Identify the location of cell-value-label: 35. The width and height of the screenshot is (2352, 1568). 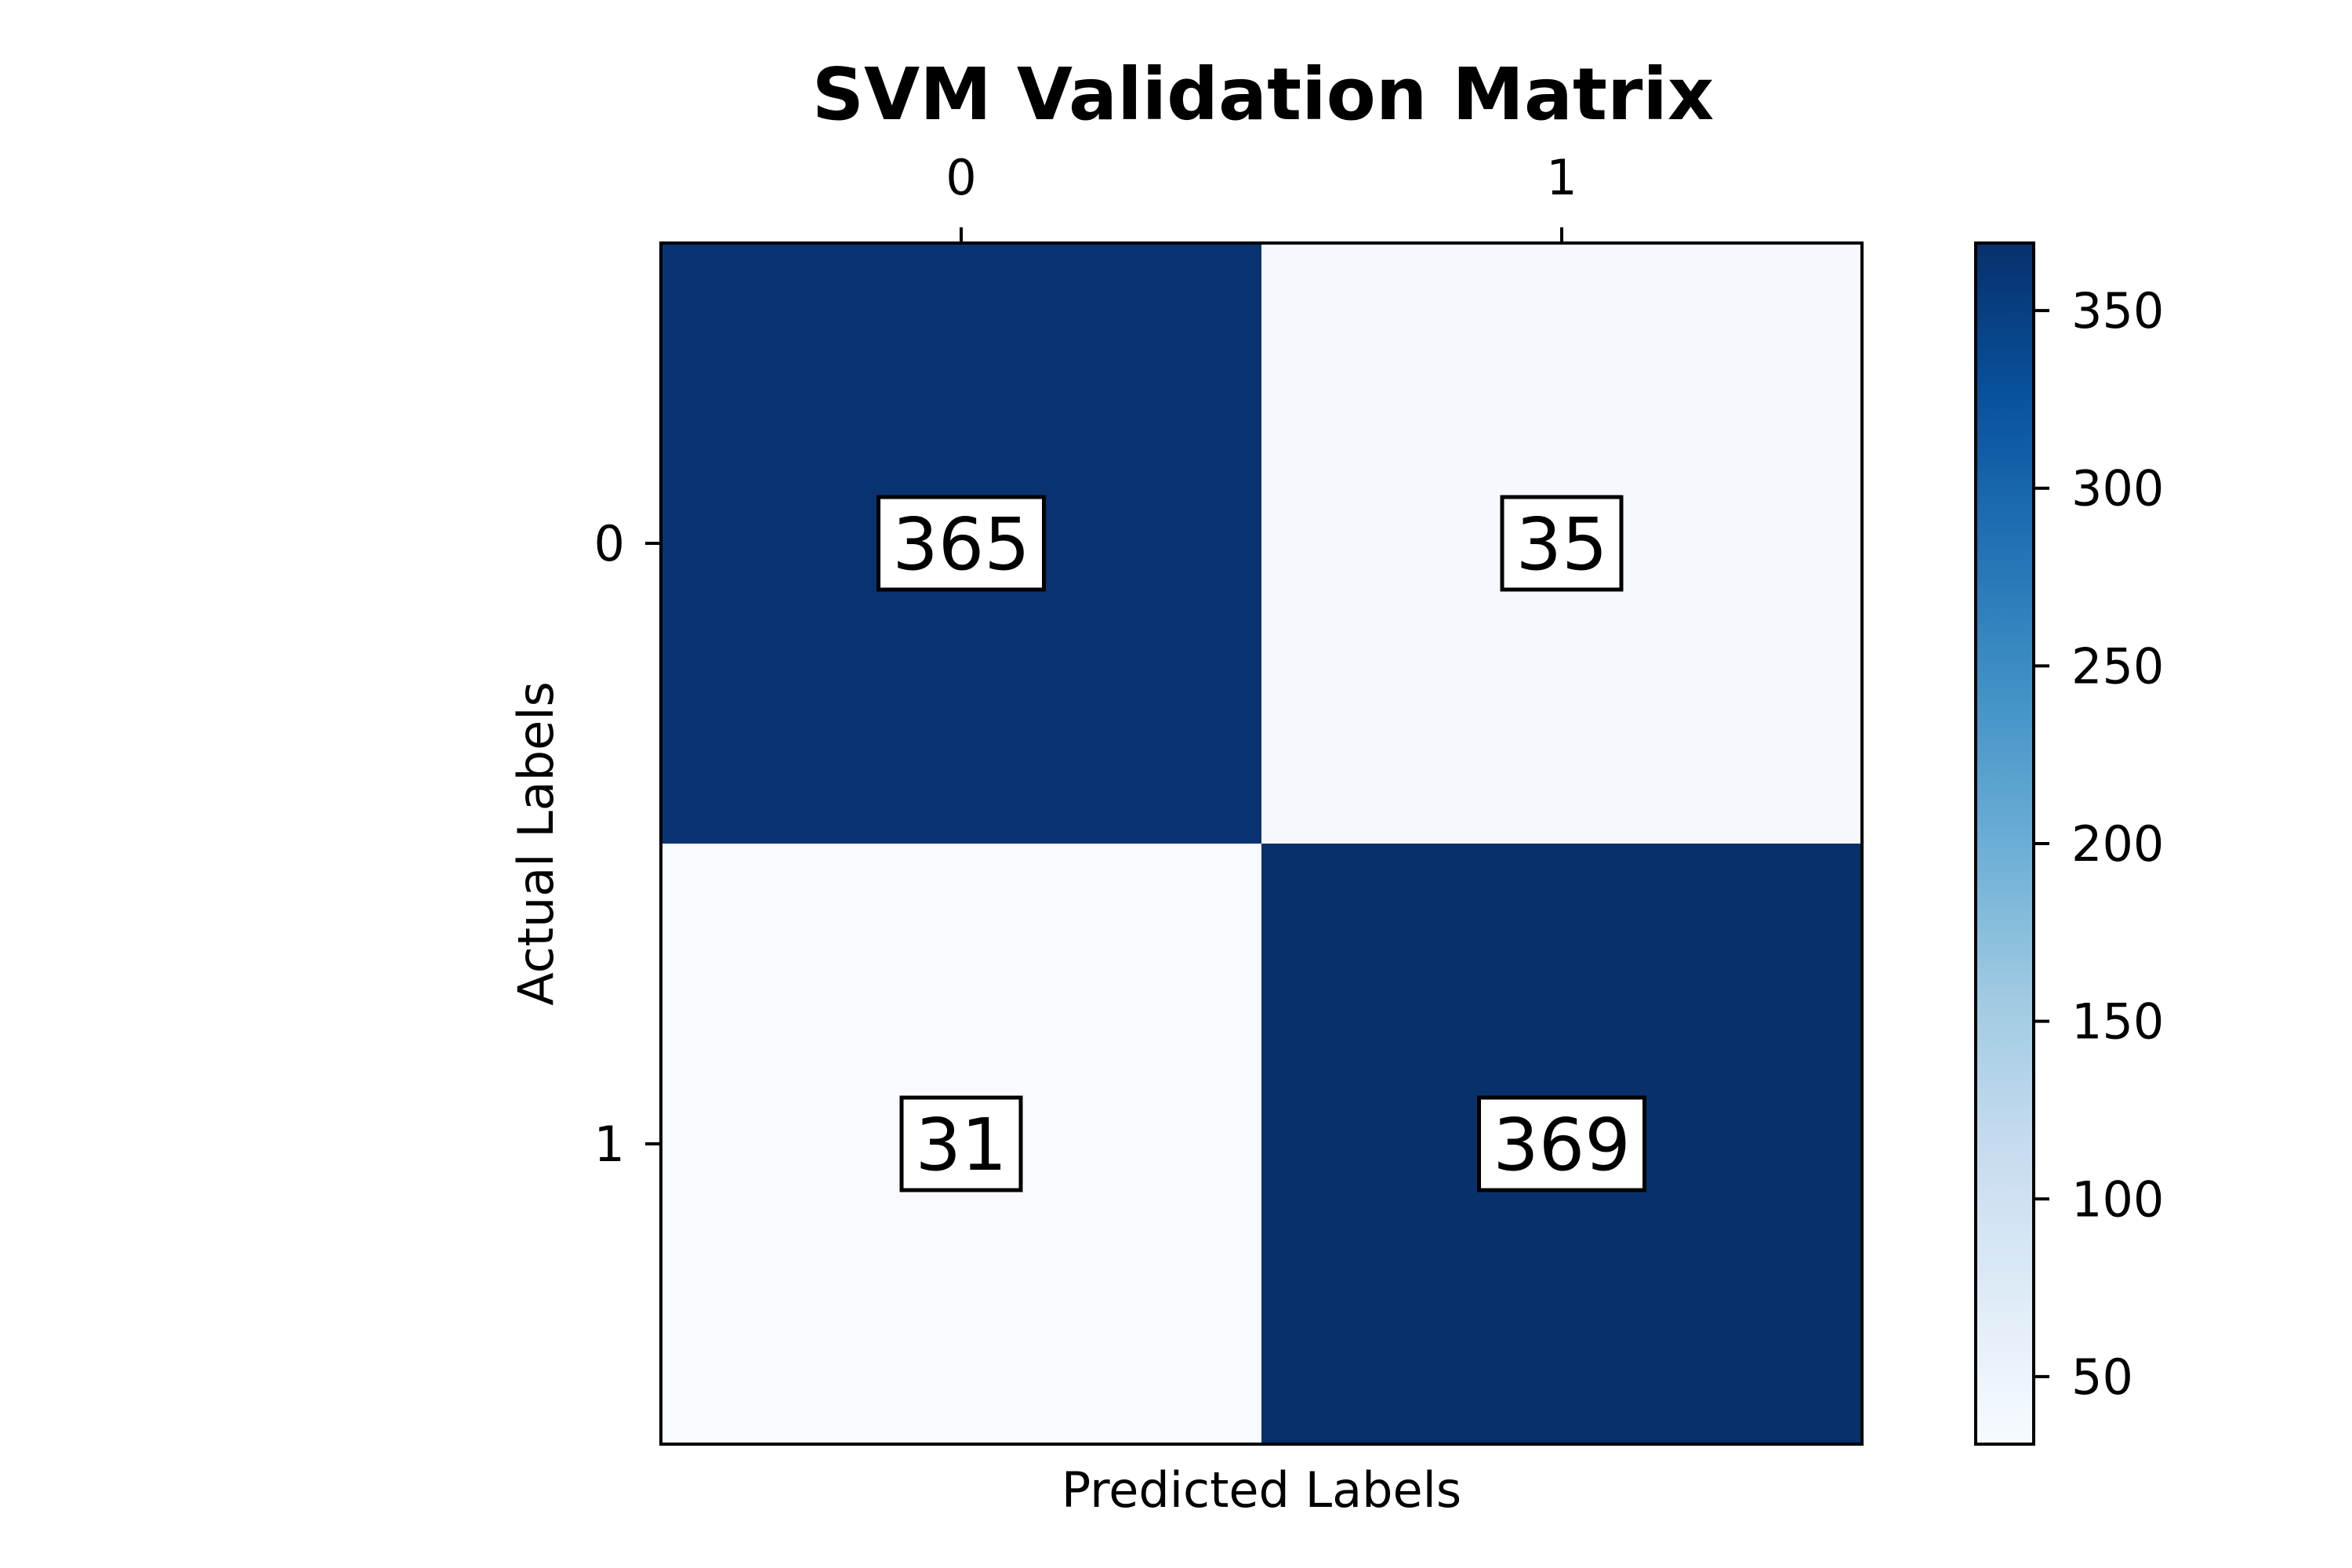
(1561, 544).